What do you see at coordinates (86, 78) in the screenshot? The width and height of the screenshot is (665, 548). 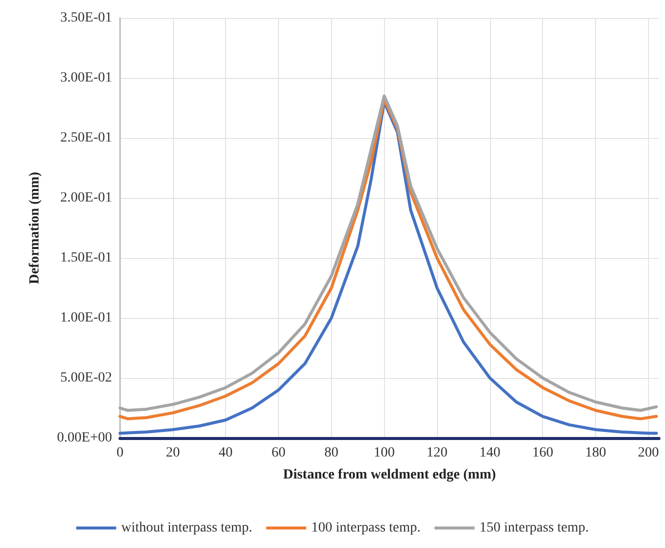 I see `y-tick-label: 3.00E-01` at bounding box center [86, 78].